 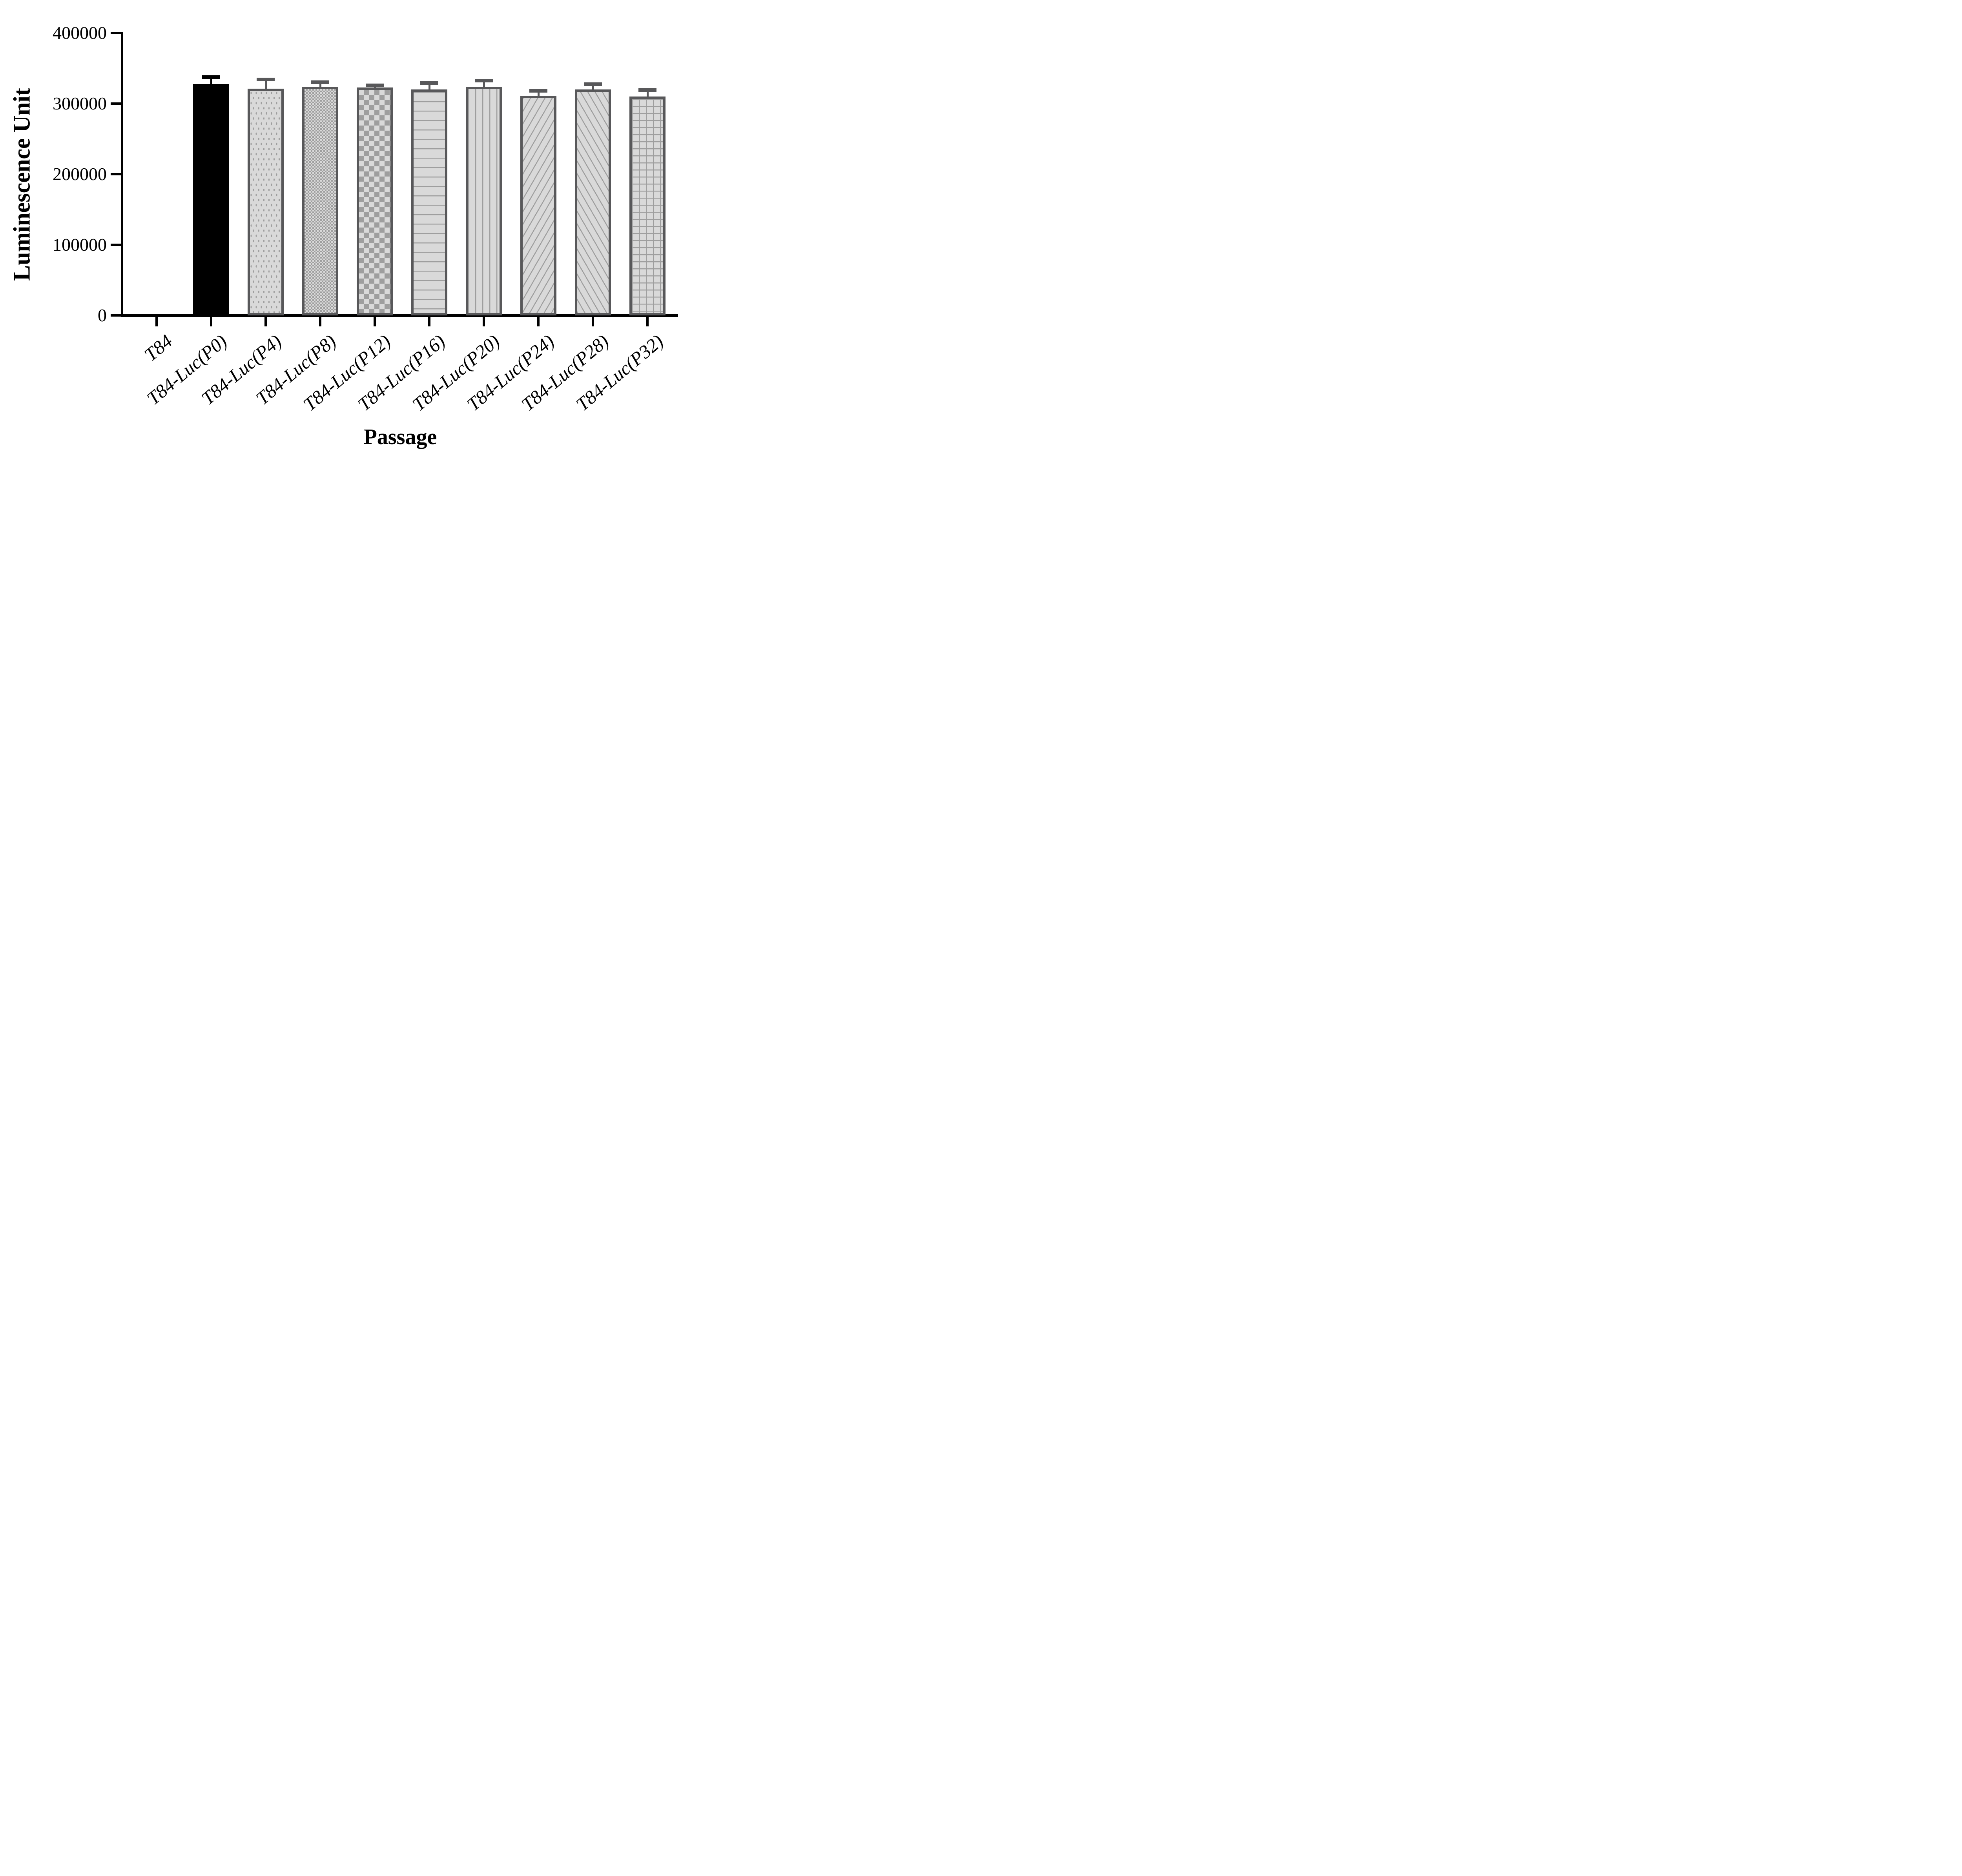 I want to click on x-category-label: T84, so click(x=159, y=348).